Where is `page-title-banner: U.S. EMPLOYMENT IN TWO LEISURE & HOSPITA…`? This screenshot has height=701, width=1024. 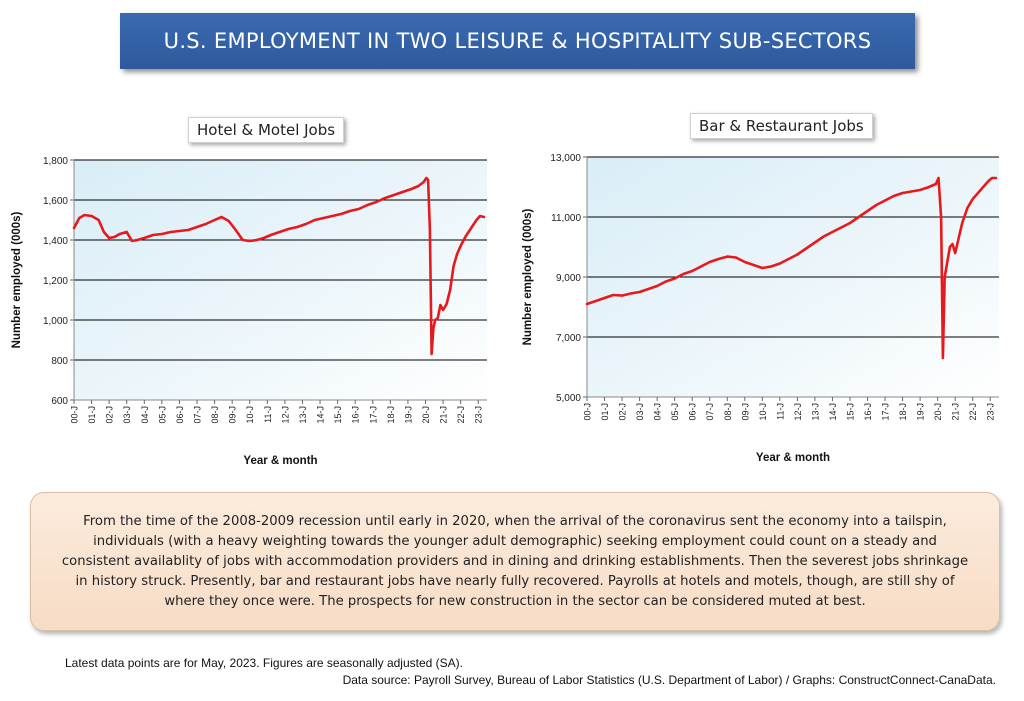 page-title-banner: U.S. EMPLOYMENT IN TWO LEISURE & HOSPITA… is located at coordinates (517, 41).